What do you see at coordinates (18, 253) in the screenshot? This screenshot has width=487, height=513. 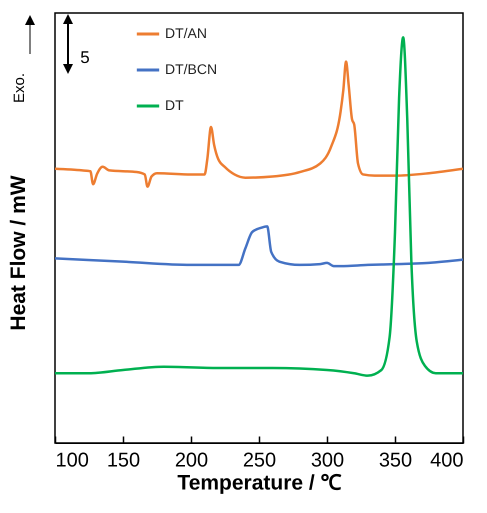 I see `y-axis-title: Heat Flow / mW` at bounding box center [18, 253].